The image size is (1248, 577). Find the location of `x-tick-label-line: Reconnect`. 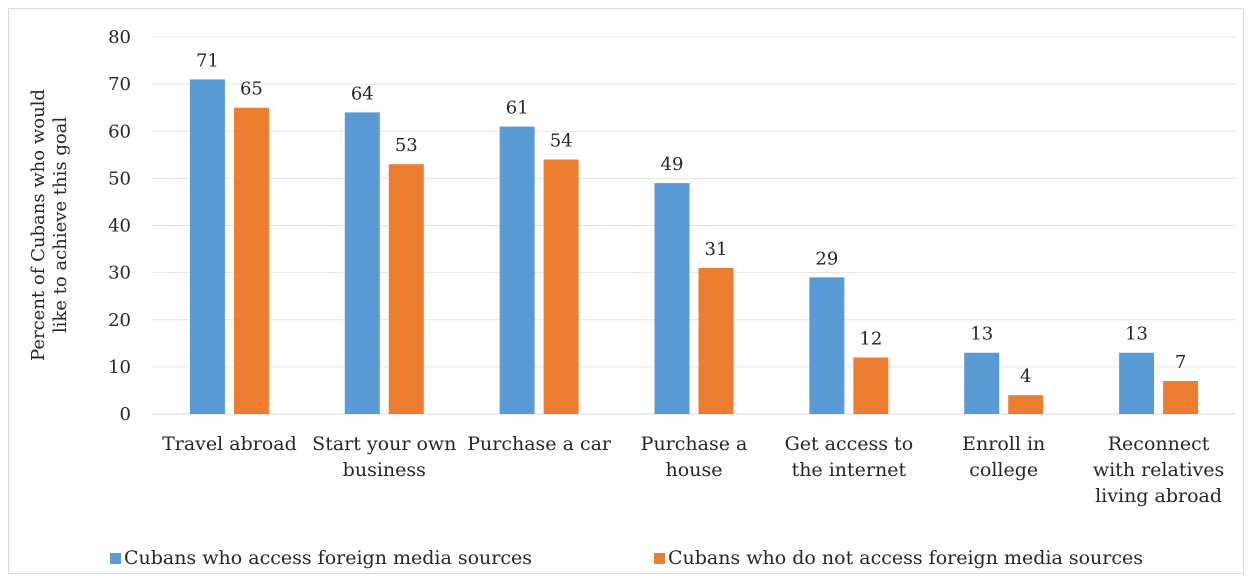

x-tick-label-line: Reconnect is located at coordinates (1159, 444).